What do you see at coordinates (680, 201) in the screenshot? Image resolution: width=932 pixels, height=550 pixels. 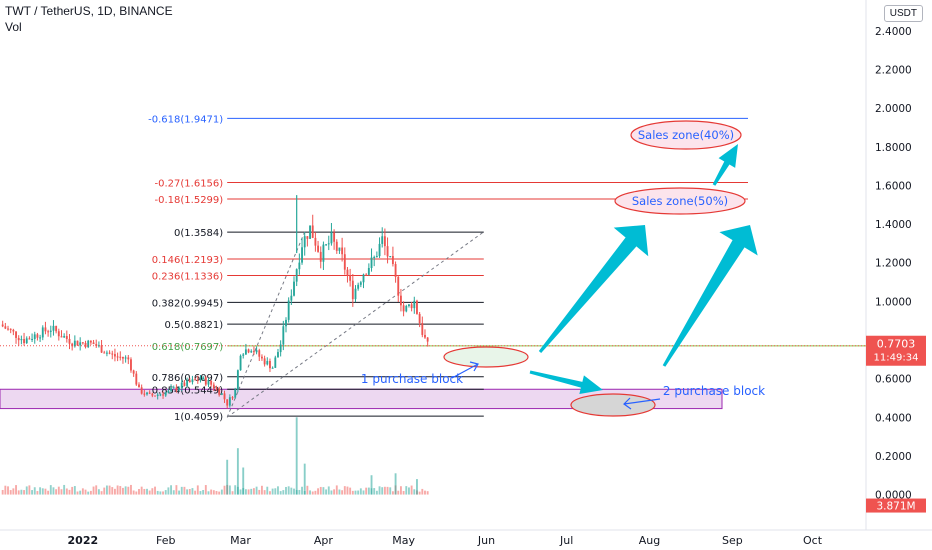 I see `sales-zone-50-text: Sales zone(50%)` at bounding box center [680, 201].